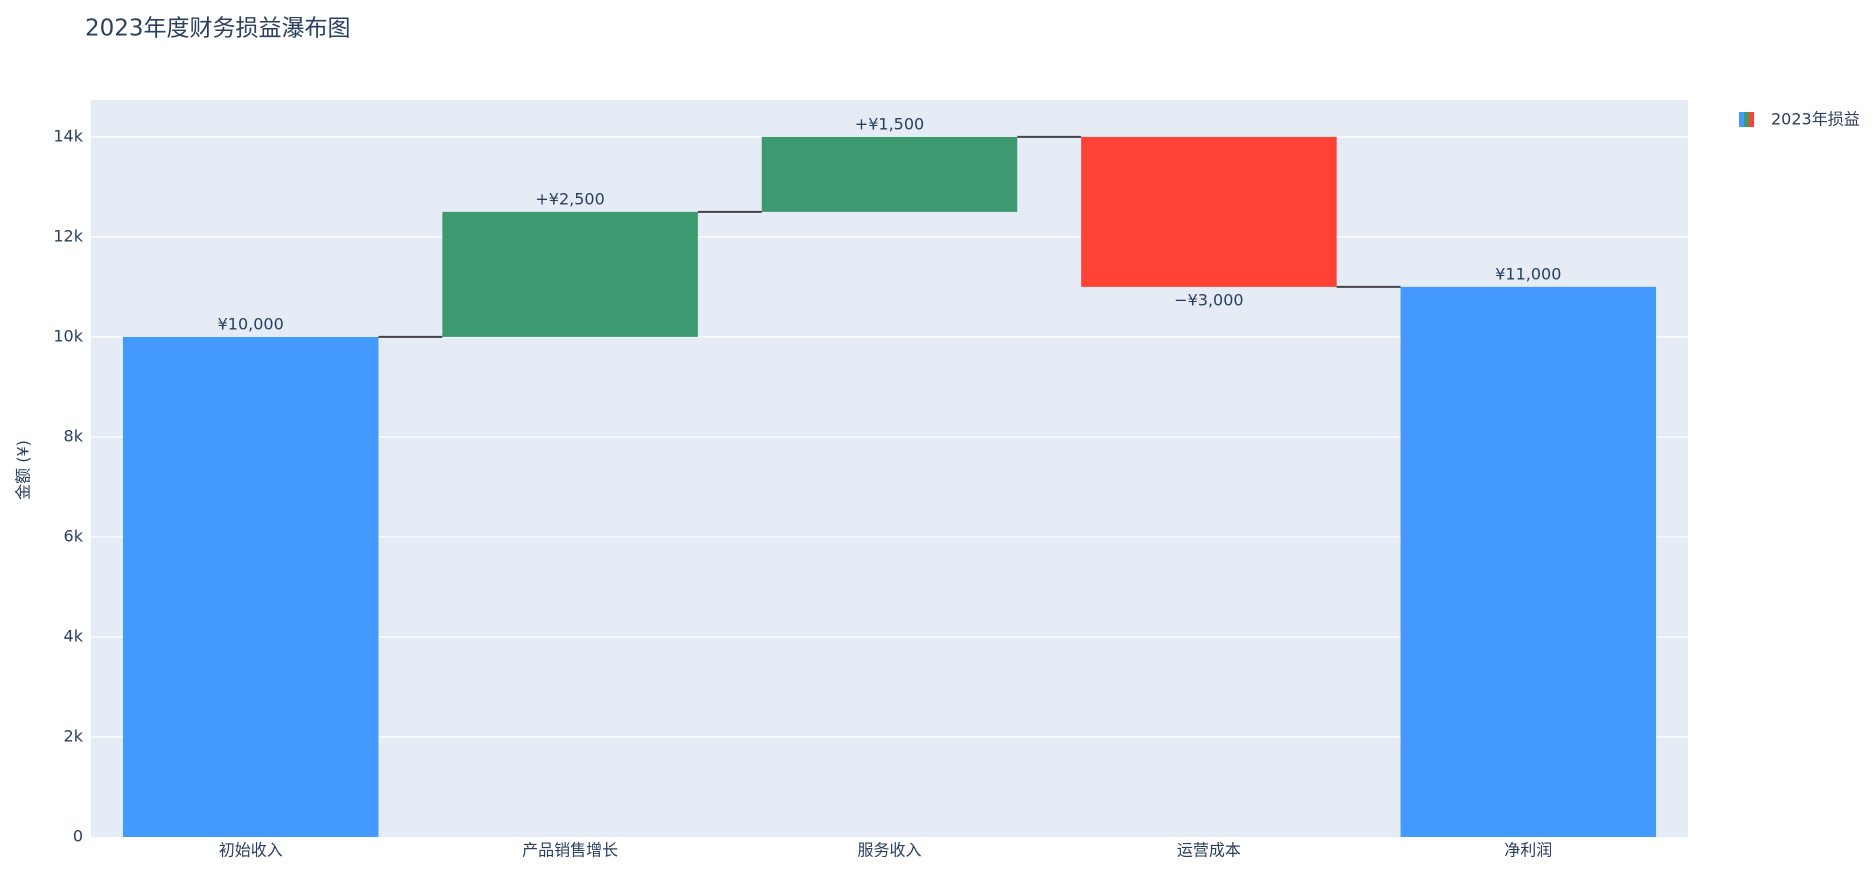  I want to click on value-label: −¥3,000, so click(1208, 299).